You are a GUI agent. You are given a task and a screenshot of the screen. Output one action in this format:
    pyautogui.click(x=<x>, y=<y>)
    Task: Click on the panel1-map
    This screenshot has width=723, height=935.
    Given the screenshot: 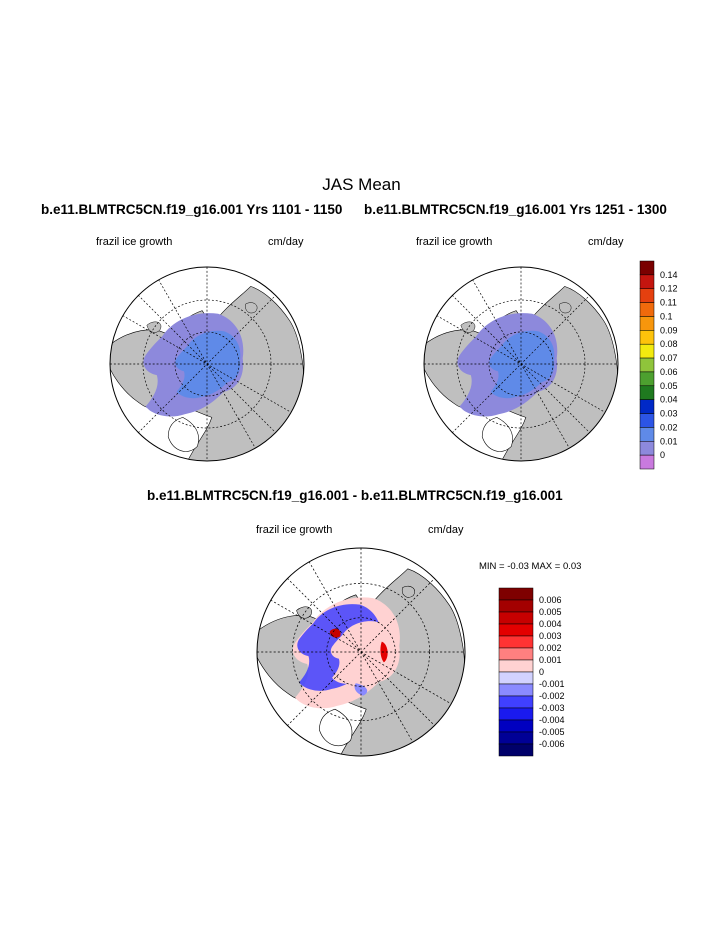 What is the action you would take?
    pyautogui.click(x=207, y=364)
    